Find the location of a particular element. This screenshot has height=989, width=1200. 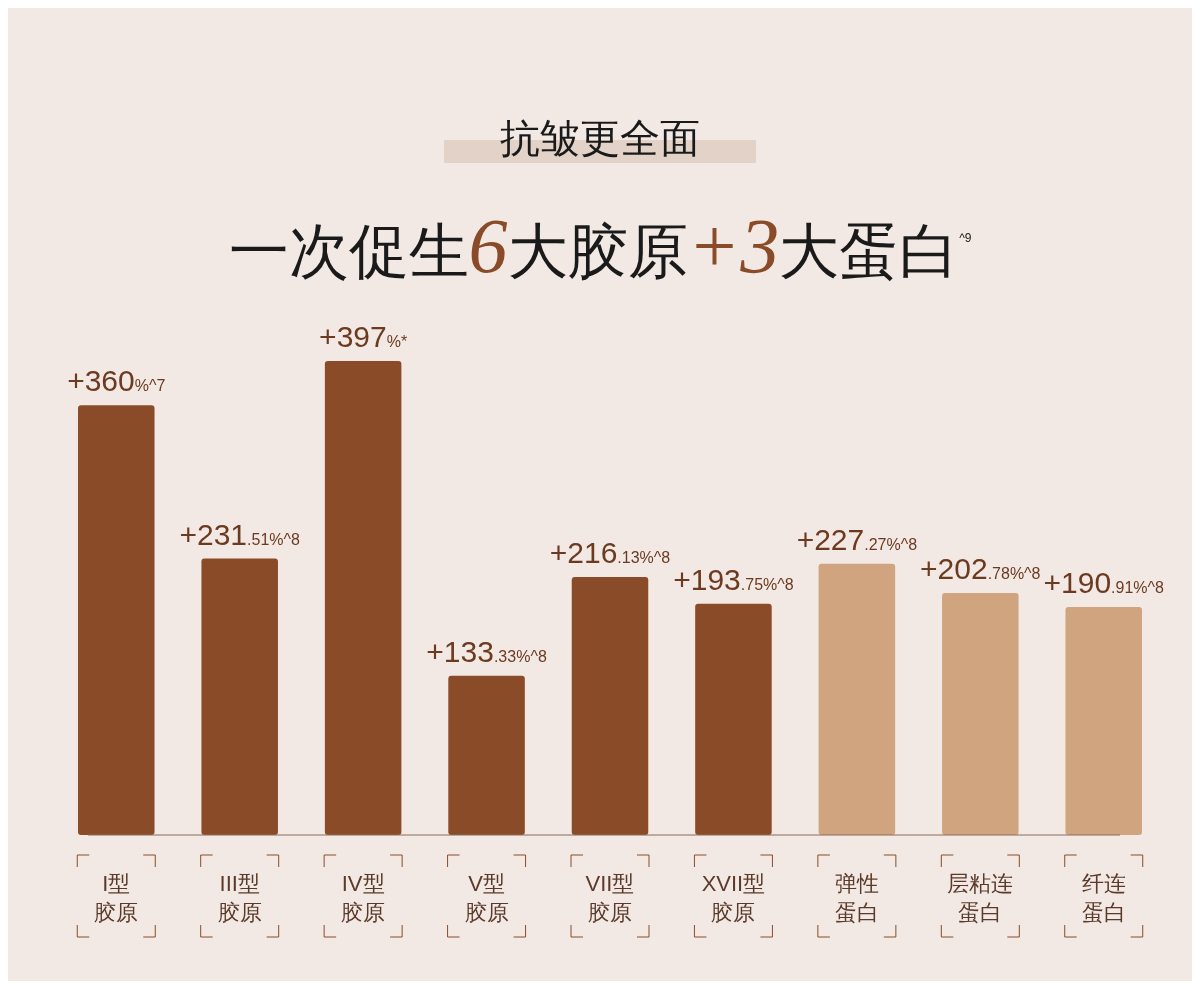

data-label: +190.91%^8 is located at coordinates (1104, 583).